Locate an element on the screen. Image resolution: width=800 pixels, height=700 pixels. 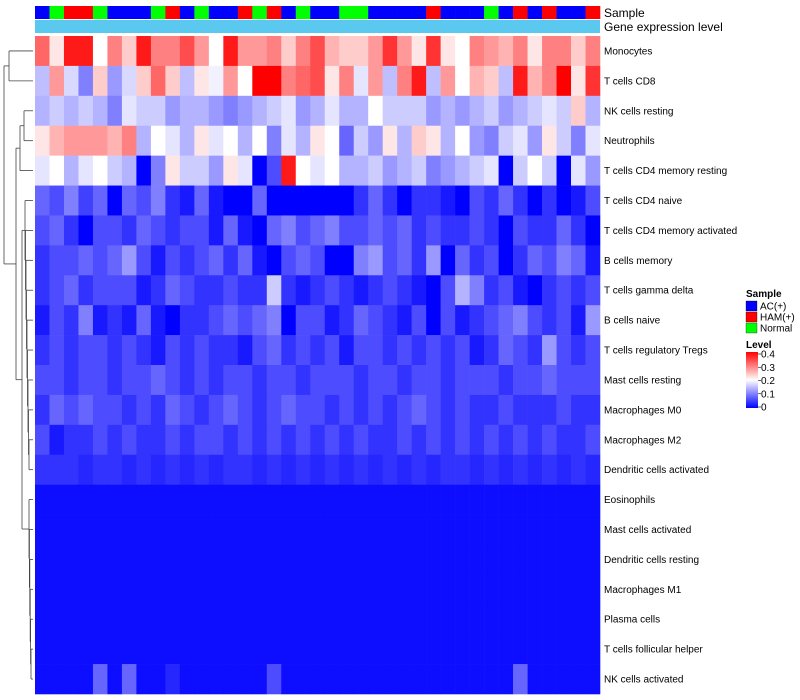
row-label: NK cells resting is located at coordinates (638, 111).